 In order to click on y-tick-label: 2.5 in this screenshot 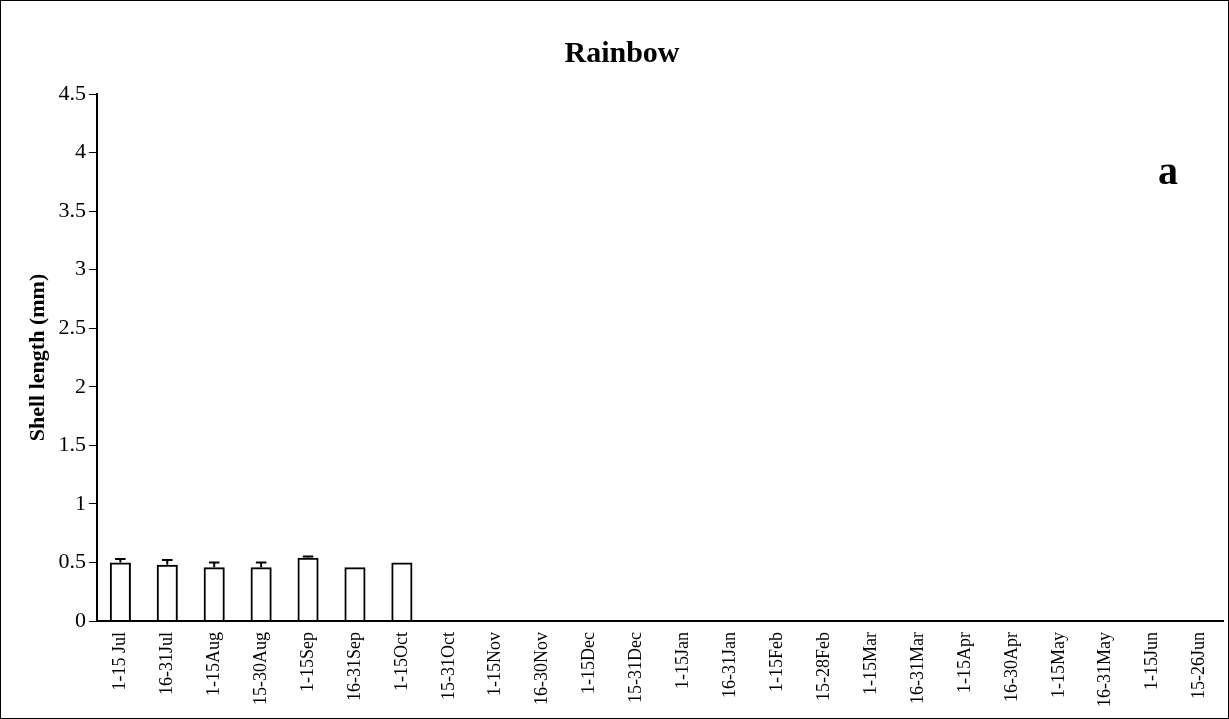, I will do `click(72, 327)`.